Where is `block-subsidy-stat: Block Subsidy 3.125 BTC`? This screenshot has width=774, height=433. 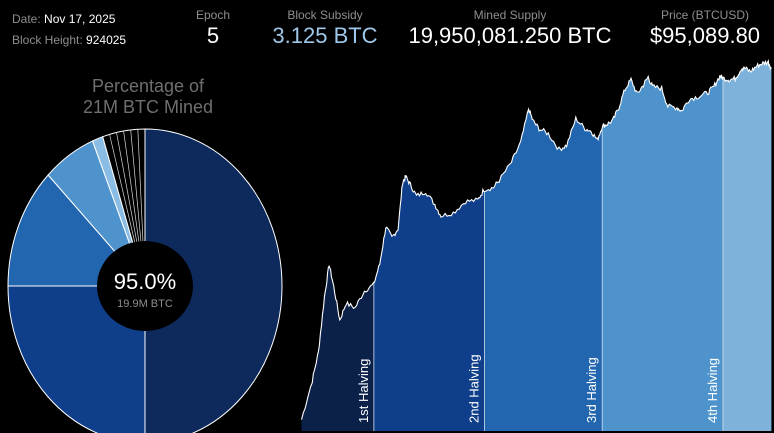
block-subsidy-stat: Block Subsidy 3.125 BTC is located at coordinates (325, 28).